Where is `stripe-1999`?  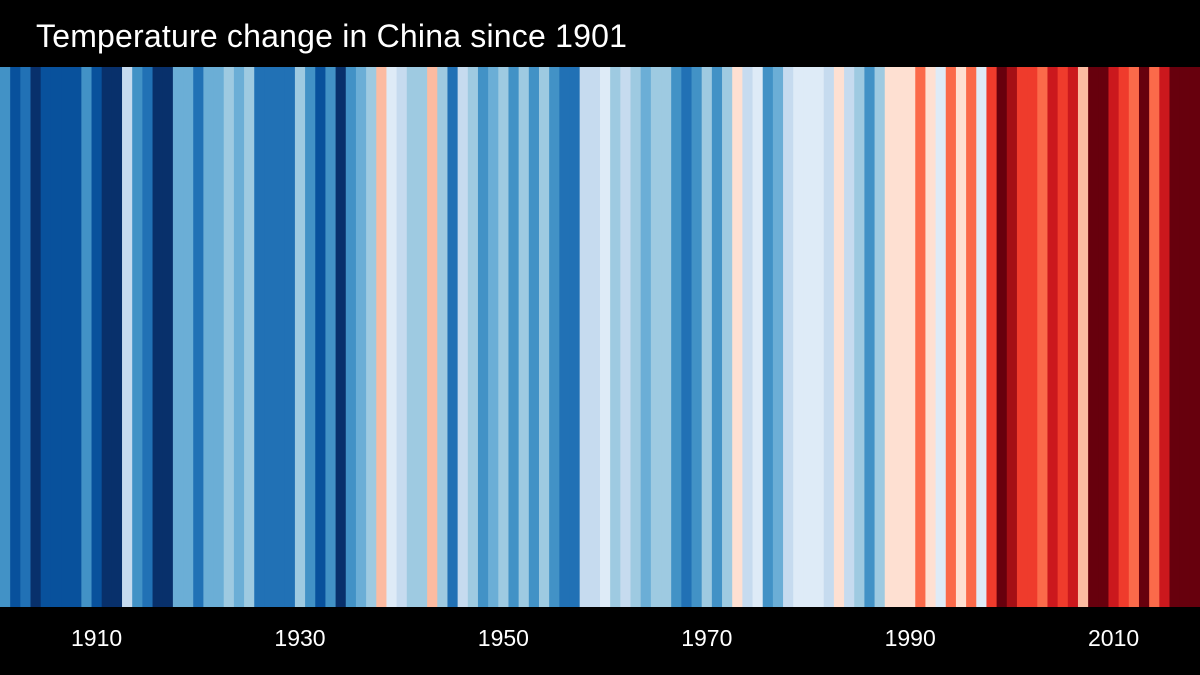 stripe-1999 is located at coordinates (1002, 337).